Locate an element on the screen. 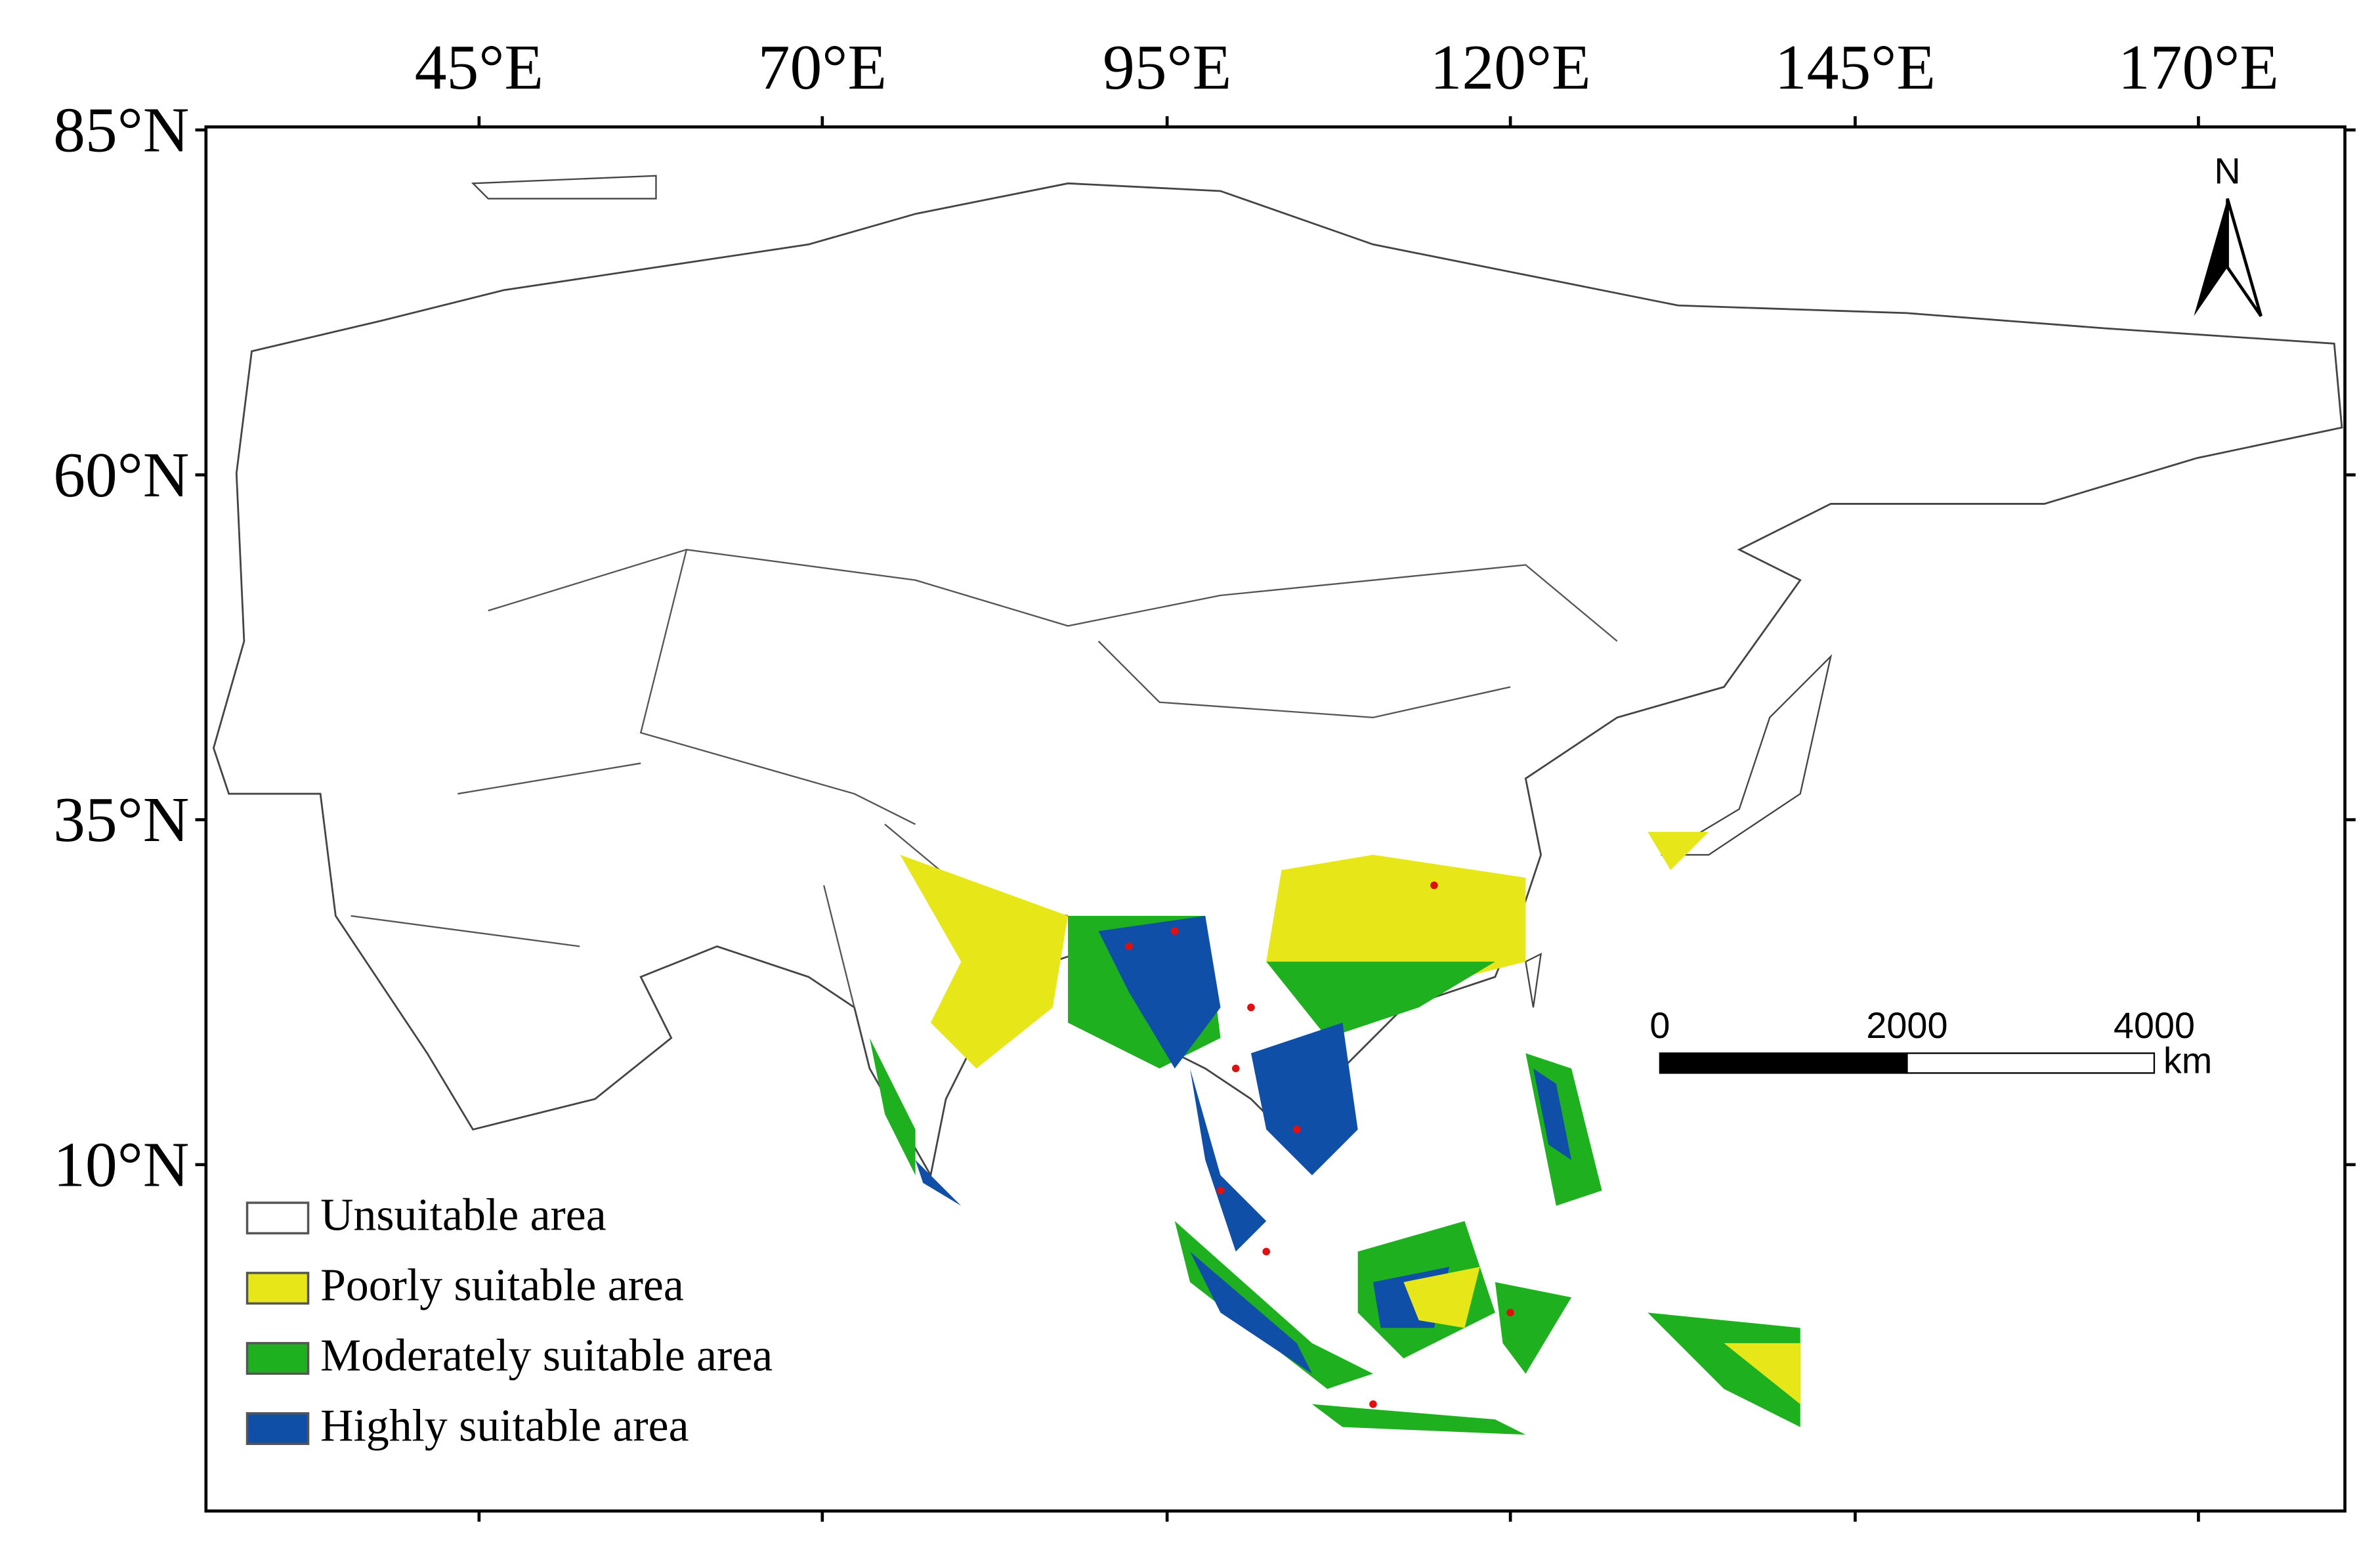 The height and width of the screenshot is (1554, 2380). latitude-label: 60°N is located at coordinates (121, 475).